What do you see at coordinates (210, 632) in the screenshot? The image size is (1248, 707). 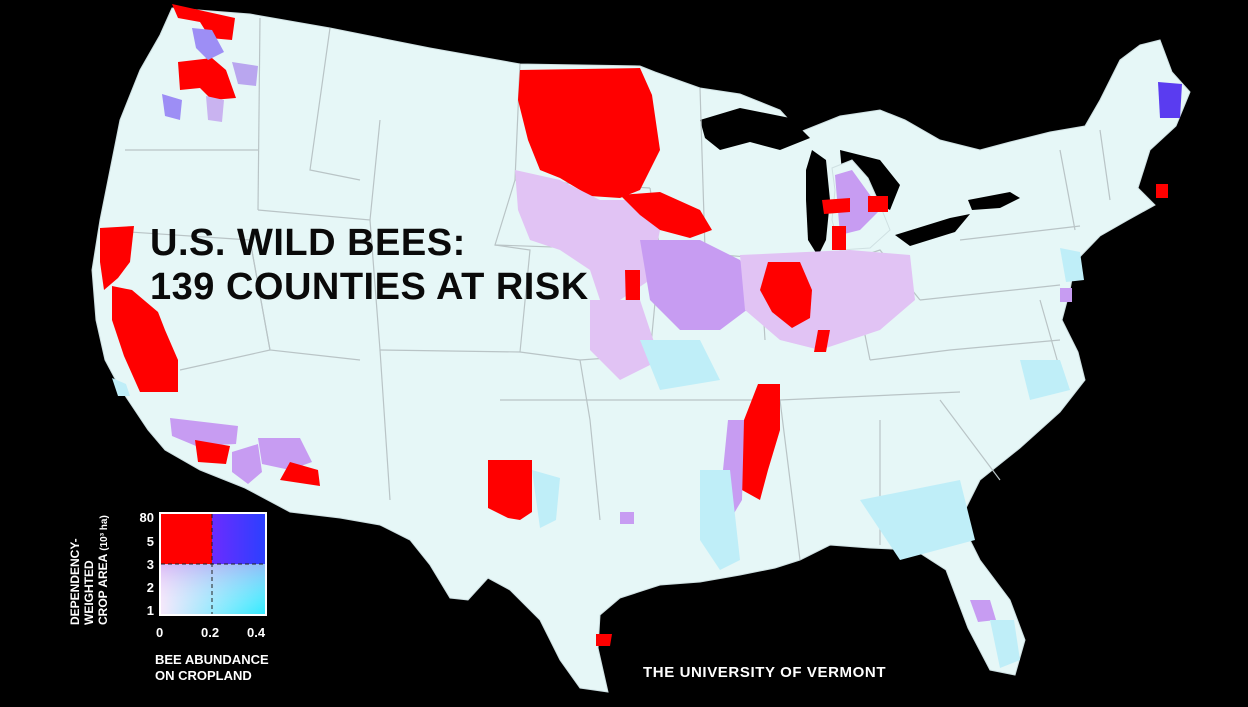 I see `legend-x-tick: 0.2` at bounding box center [210, 632].